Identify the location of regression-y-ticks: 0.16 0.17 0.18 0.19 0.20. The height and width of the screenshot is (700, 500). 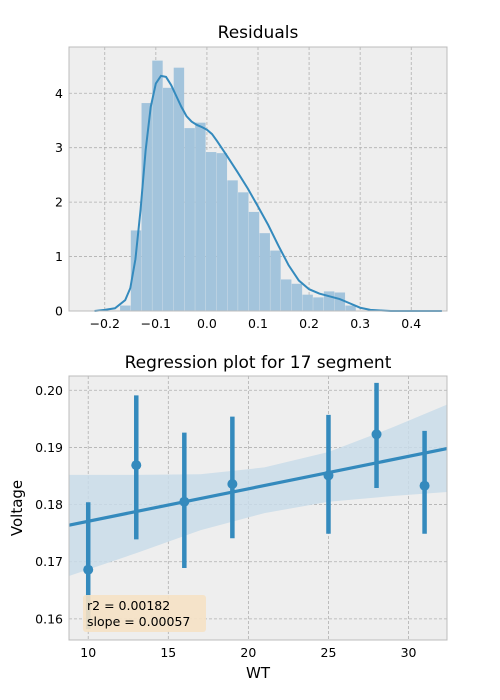
(49, 505).